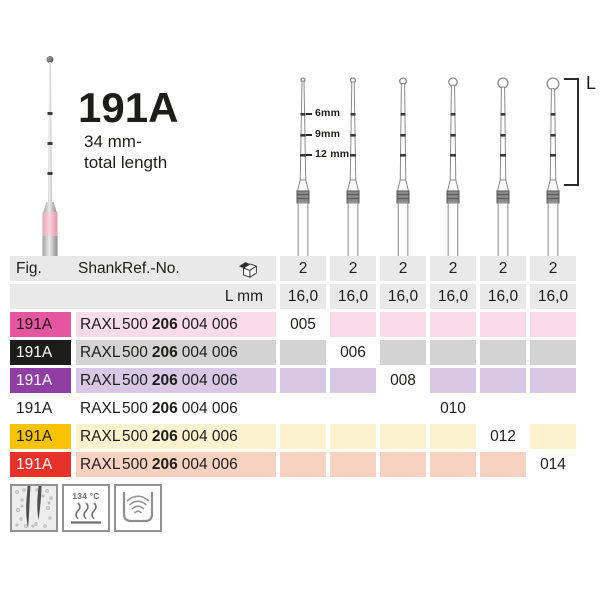 The image size is (600, 600). I want to click on color-ring, so click(50, 224).